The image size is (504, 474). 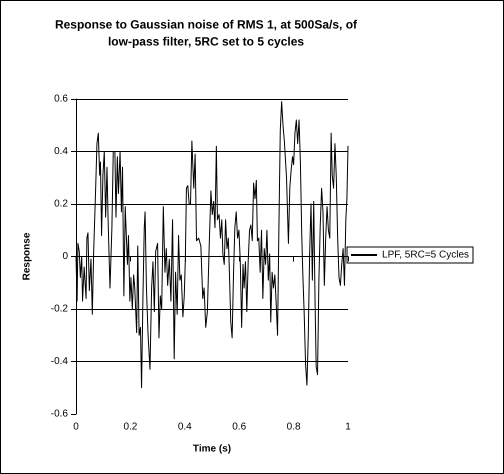 What do you see at coordinates (27, 256) in the screenshot?
I see `y-axis-title: Response` at bounding box center [27, 256].